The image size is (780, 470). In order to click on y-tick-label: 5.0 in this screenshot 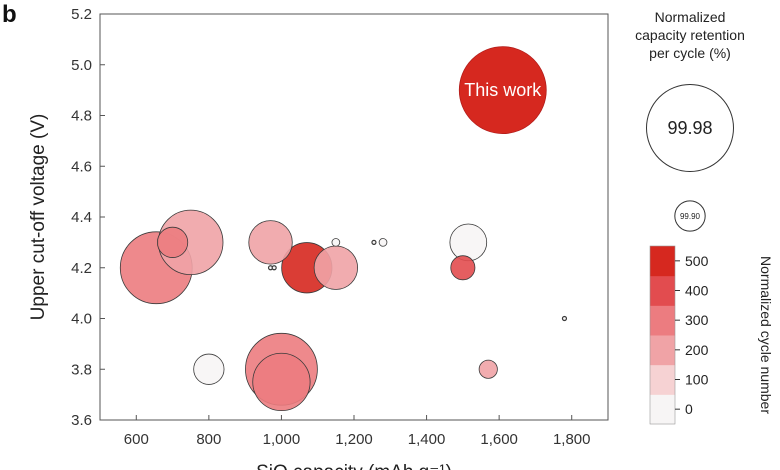, I will do `click(81, 65)`.